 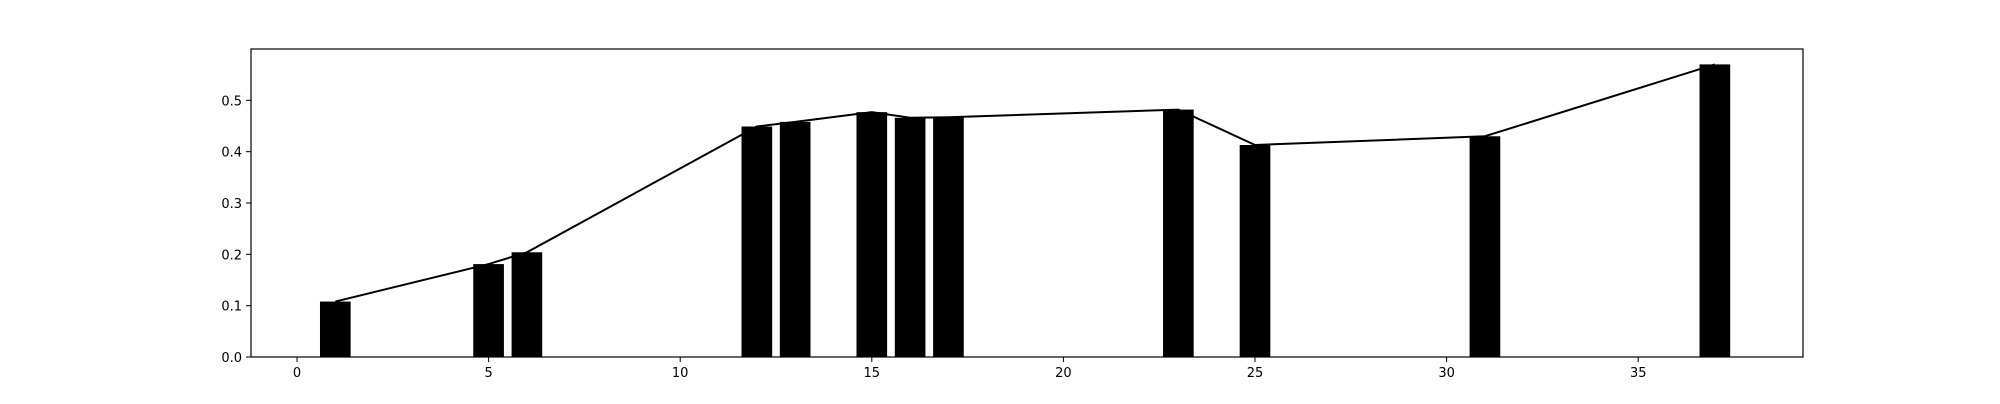 What do you see at coordinates (231, 307) in the screenshot?
I see `y-tick-label: 0.1` at bounding box center [231, 307].